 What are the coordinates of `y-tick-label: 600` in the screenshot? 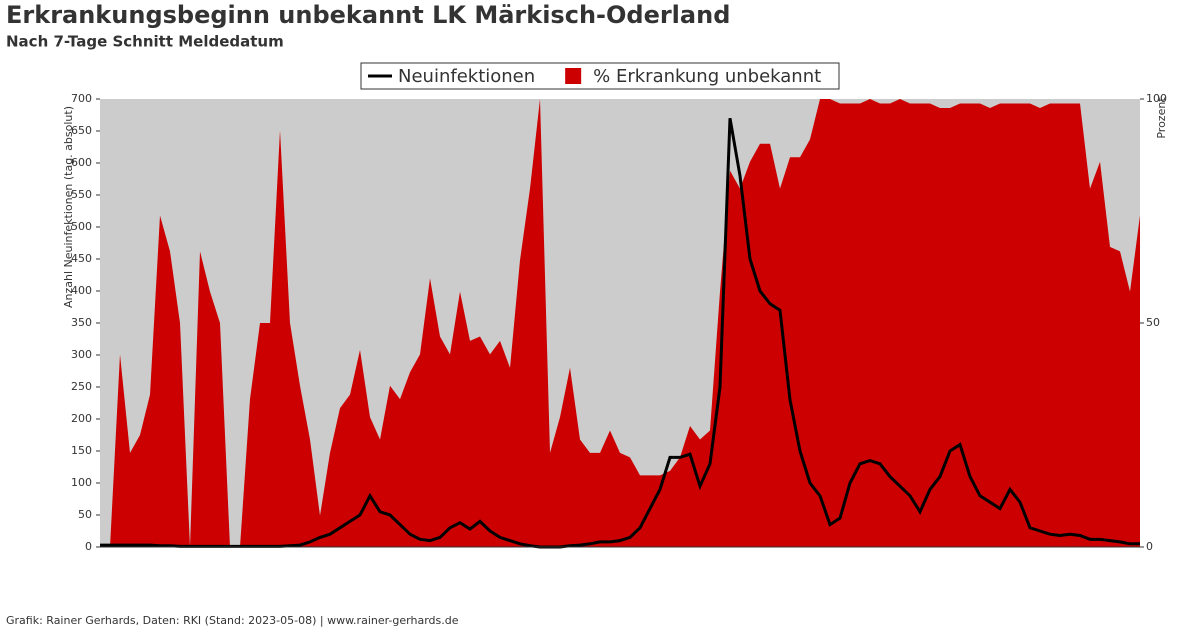 It's located at (81, 162).